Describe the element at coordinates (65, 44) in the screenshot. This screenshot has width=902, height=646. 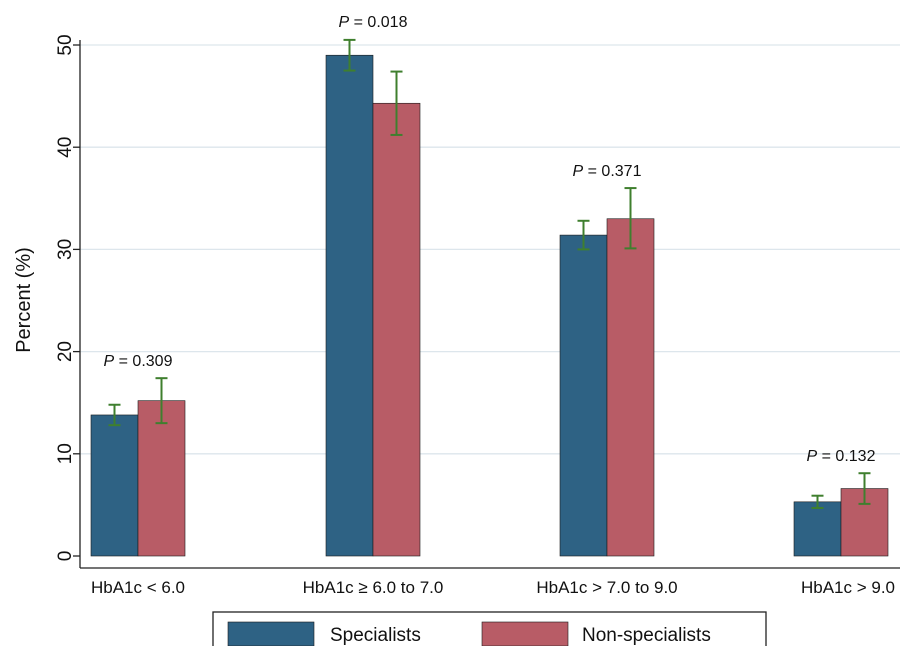
I see `y-tick-label: 50` at that location.